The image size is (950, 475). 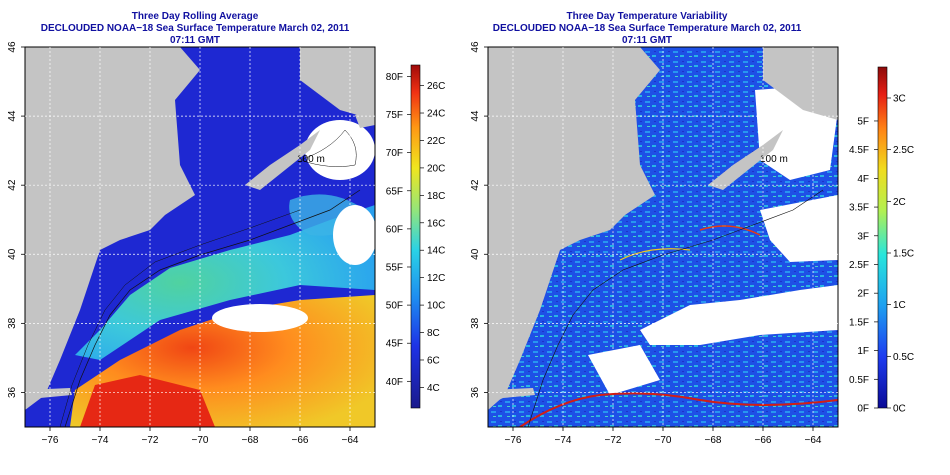 What do you see at coordinates (436, 223) in the screenshot?
I see `colorbar-label-c: 16C` at bounding box center [436, 223].